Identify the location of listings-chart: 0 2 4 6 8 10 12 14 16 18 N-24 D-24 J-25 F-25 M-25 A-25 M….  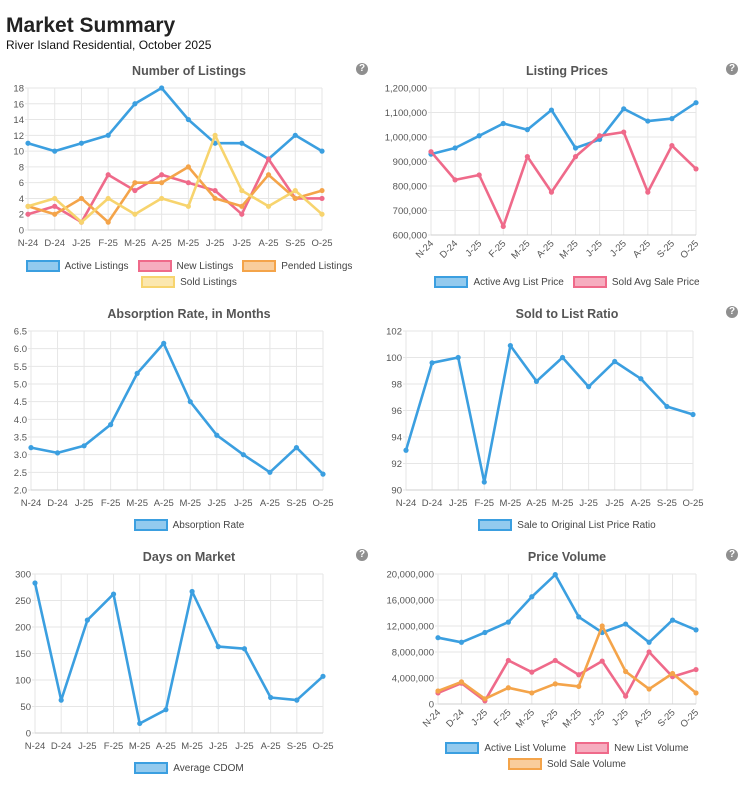
(172, 167).